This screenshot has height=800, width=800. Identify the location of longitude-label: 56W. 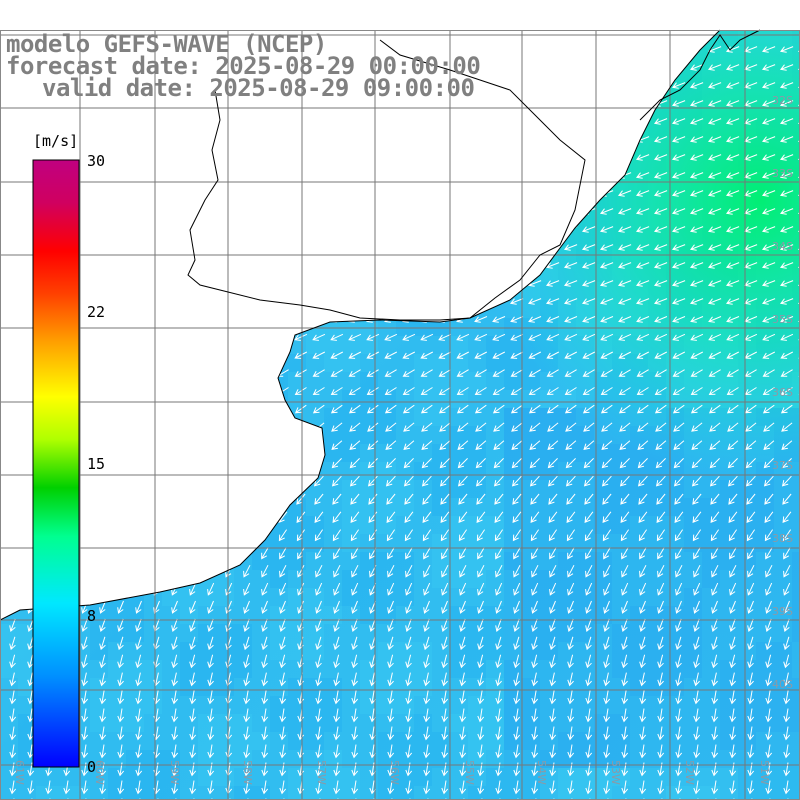
(394, 772).